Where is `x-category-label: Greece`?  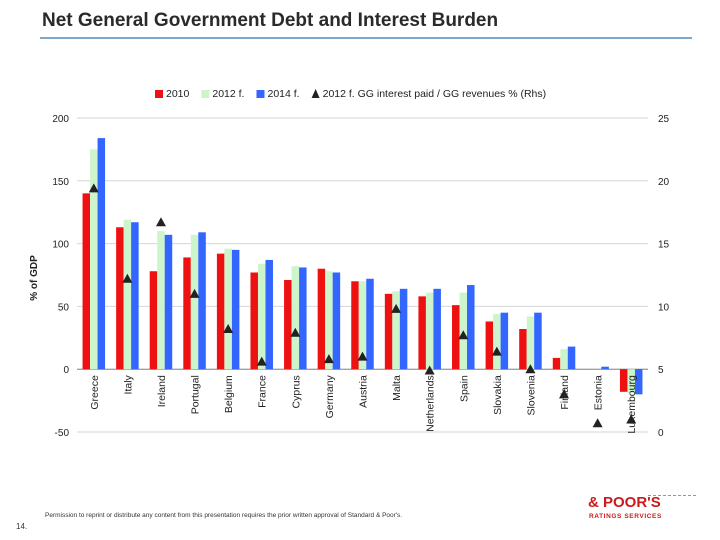
x-category-label: Greece is located at coordinates (95, 392).